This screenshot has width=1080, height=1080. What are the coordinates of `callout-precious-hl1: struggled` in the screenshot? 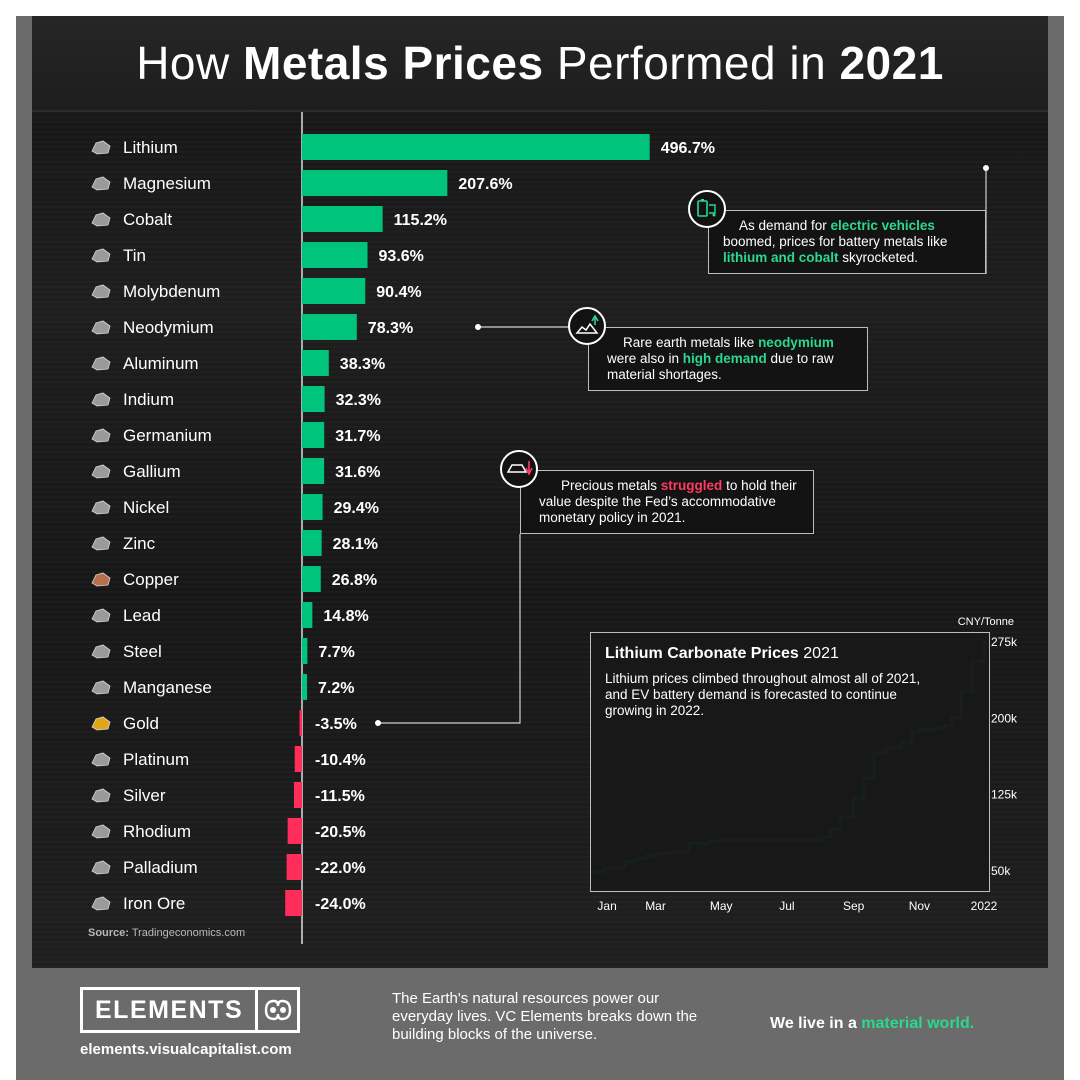 It's located at (691, 485).